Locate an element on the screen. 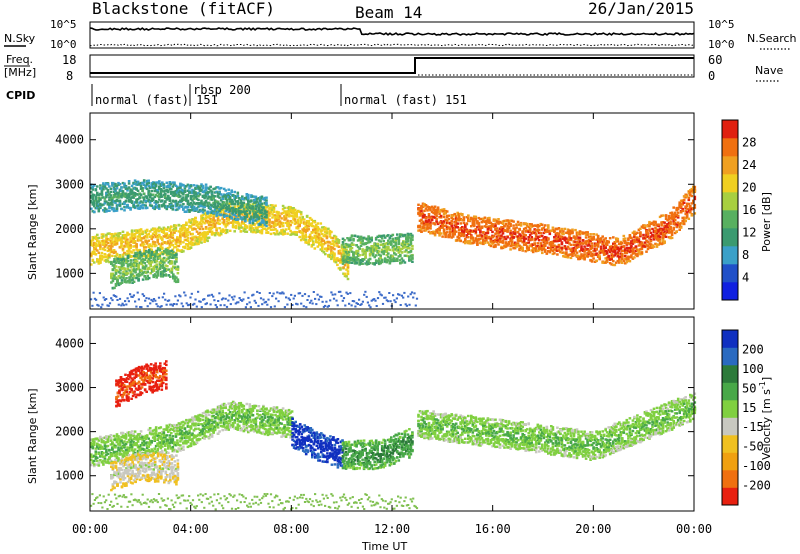 The width and height of the screenshot is (800, 554). freq-label: Freq. is located at coordinates (19, 59).